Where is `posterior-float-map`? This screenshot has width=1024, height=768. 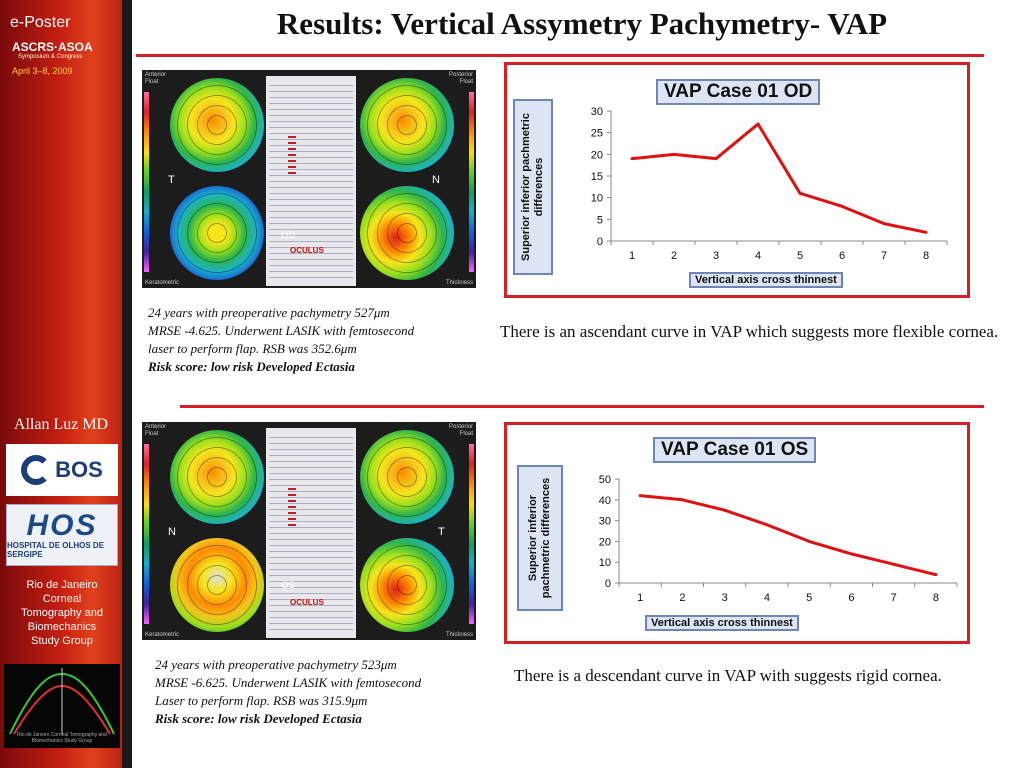
posterior-float-map is located at coordinates (407, 125).